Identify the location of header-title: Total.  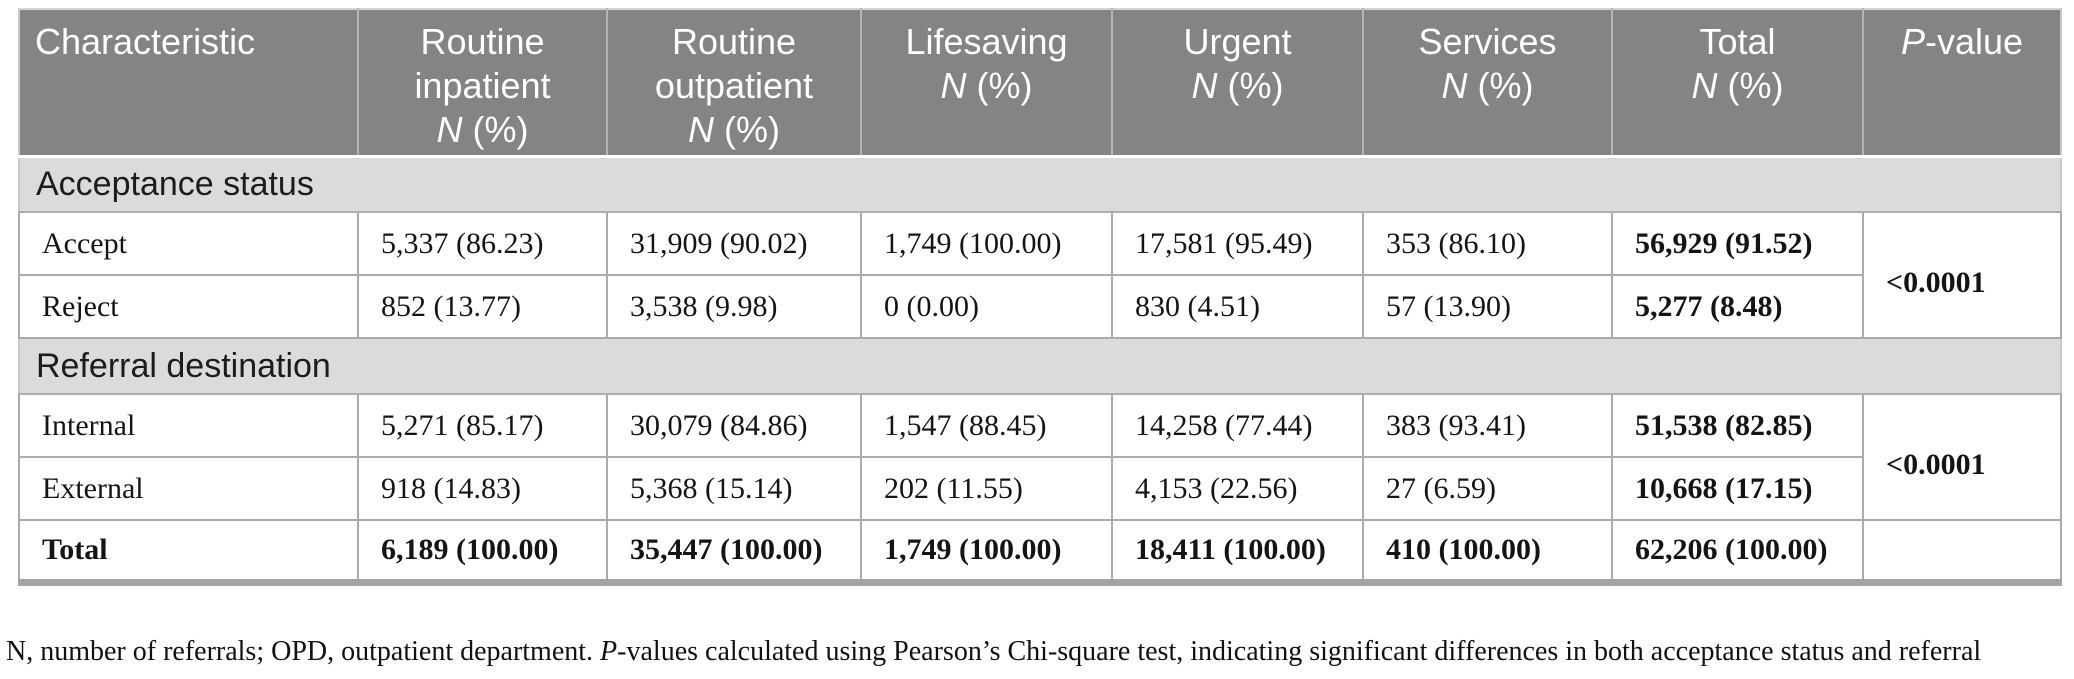
(1737, 41).